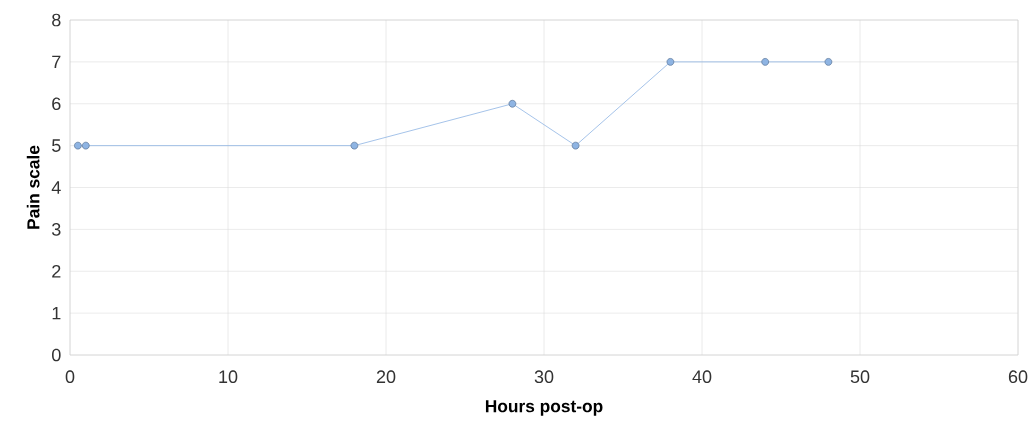 Image resolution: width=1031 pixels, height=430 pixels. I want to click on y-tick-label: 5, so click(56, 145).